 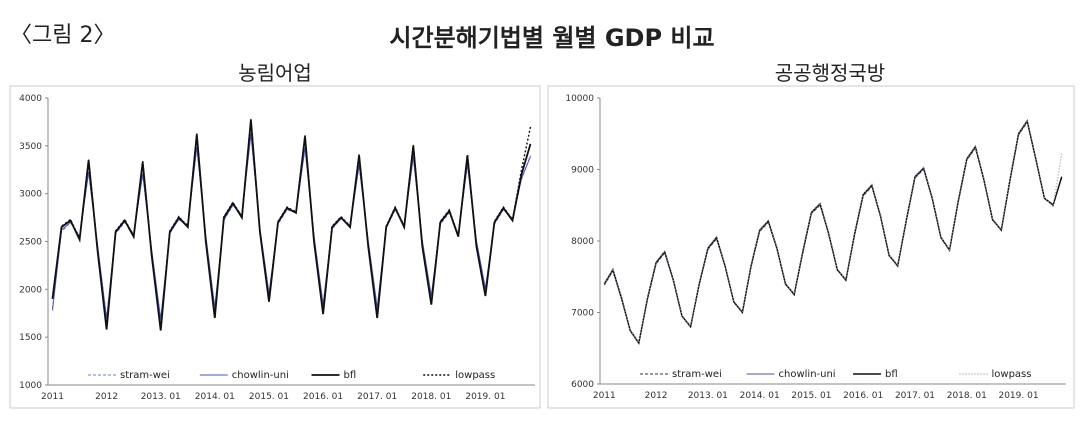 I want to click on y-tick-label: 1000, so click(x=30, y=386).